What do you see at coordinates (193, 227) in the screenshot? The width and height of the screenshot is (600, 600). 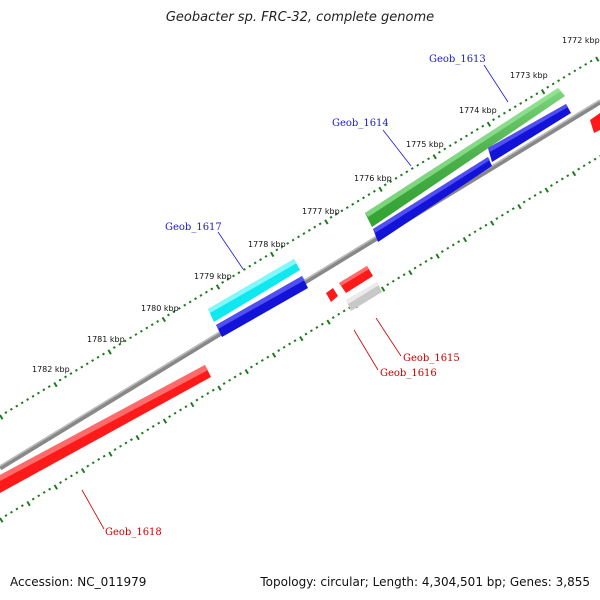 I see `gene-label-geob-1617: Geob_1617` at bounding box center [193, 227].